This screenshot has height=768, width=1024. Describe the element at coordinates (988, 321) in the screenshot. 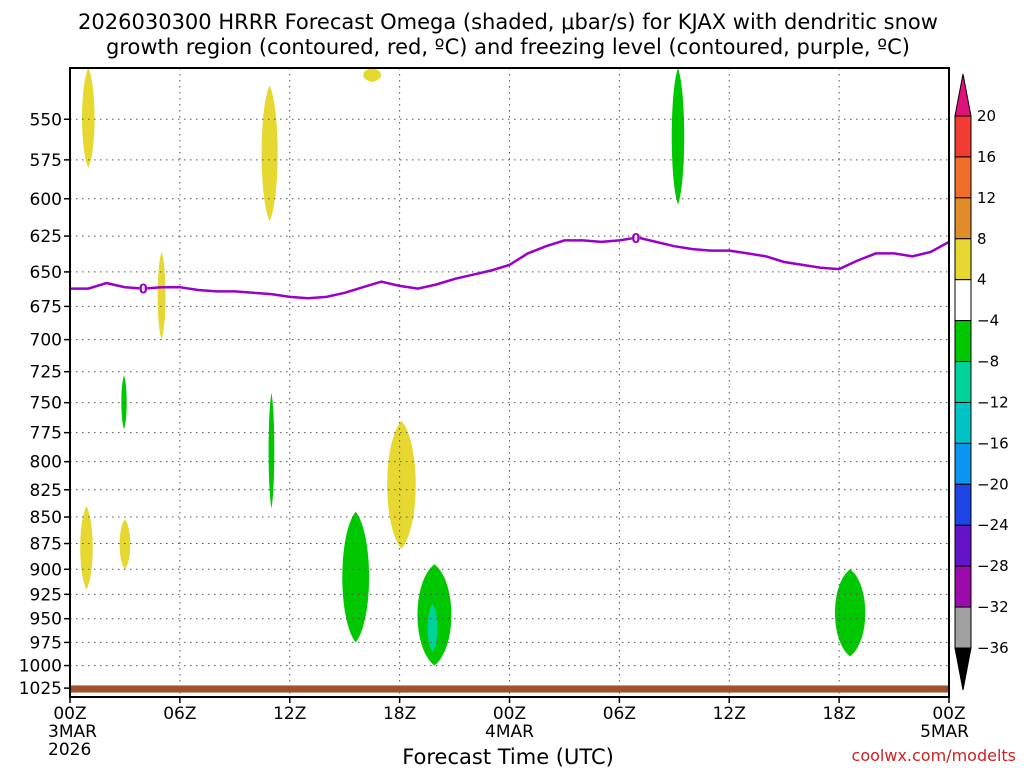

I see `colorbar-tick-label-5: −4` at that location.